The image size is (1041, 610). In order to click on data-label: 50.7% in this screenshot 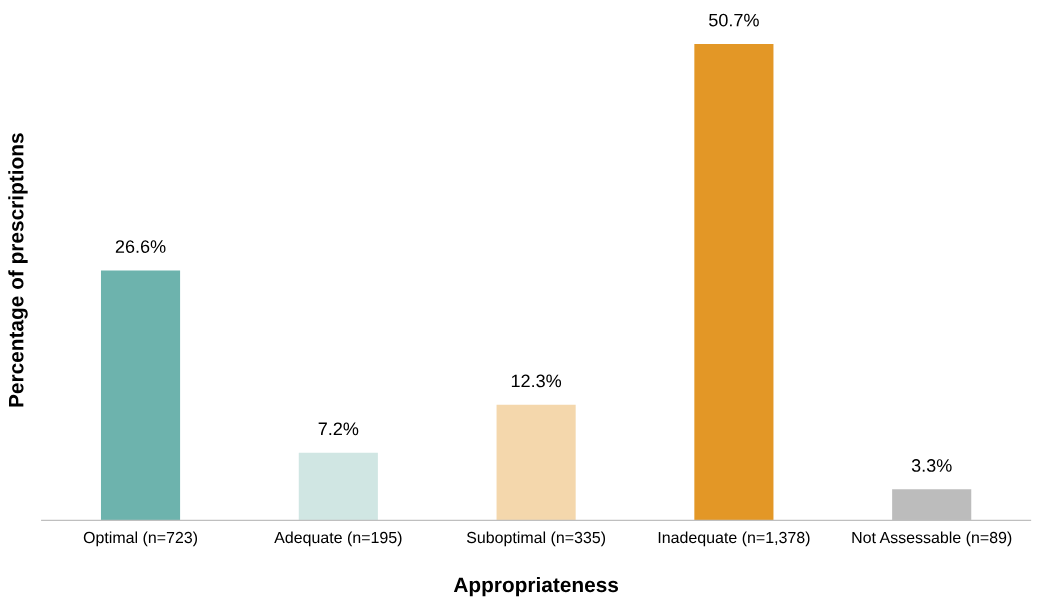, I will do `click(734, 20)`.